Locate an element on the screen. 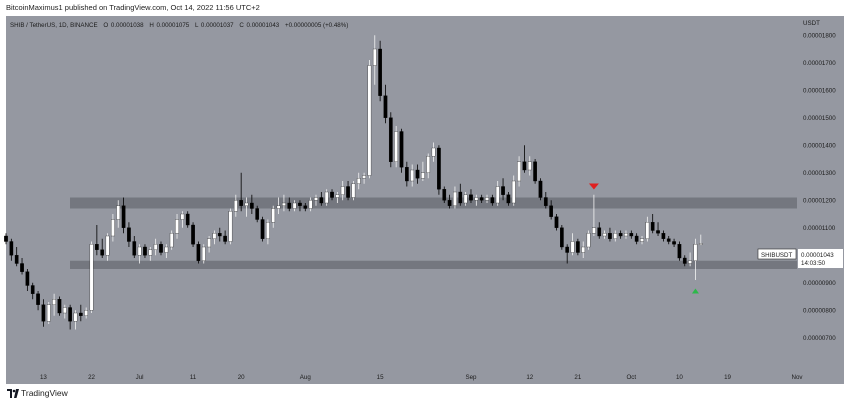 This screenshot has height=404, width=850. y-tick-label: 0.00001400 is located at coordinates (819, 145).